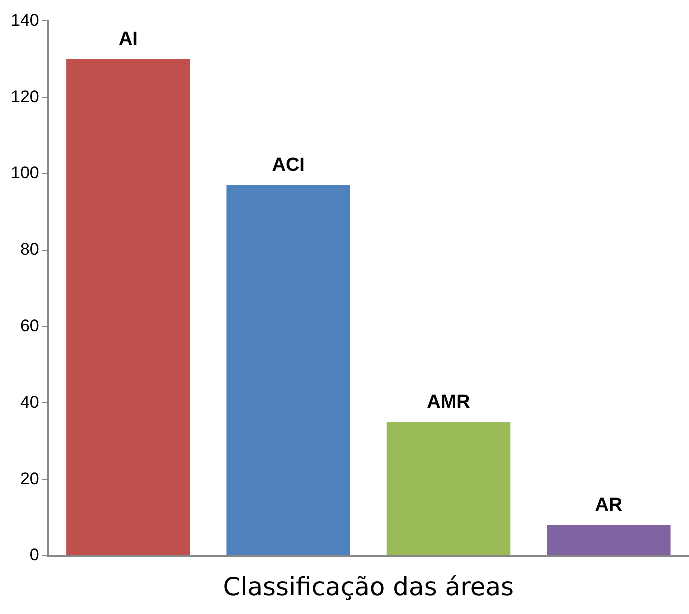 The image size is (689, 614). What do you see at coordinates (30, 250) in the screenshot?
I see `y-tick-label: 80` at bounding box center [30, 250].